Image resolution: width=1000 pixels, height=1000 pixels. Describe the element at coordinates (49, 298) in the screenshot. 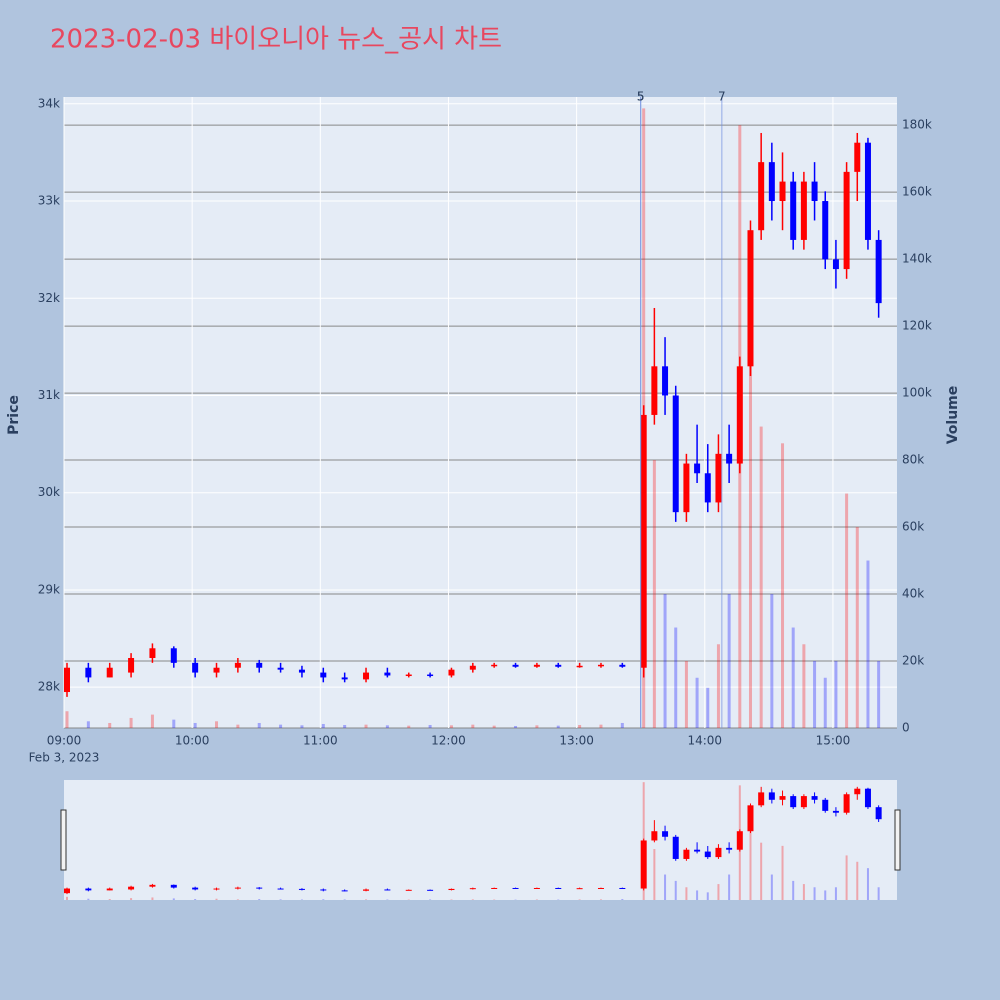

I see `y-tick-label: 32k` at that location.